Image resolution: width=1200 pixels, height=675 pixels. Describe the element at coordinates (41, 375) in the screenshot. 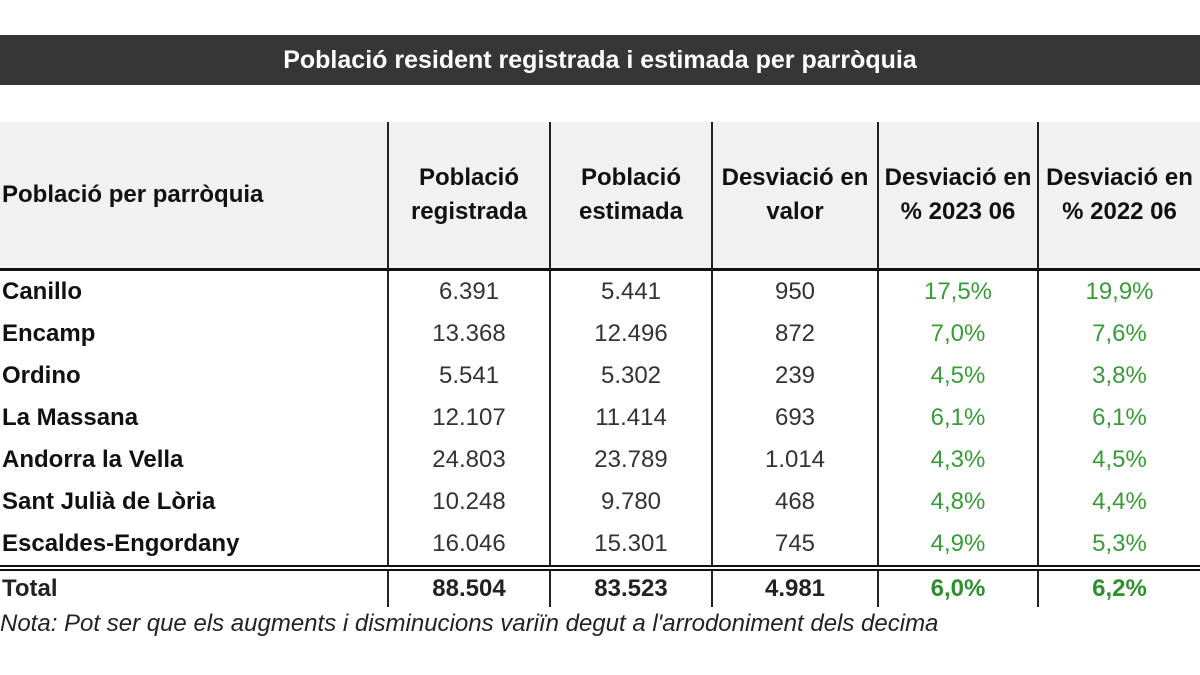

I see `row-label: Ordino` at that location.